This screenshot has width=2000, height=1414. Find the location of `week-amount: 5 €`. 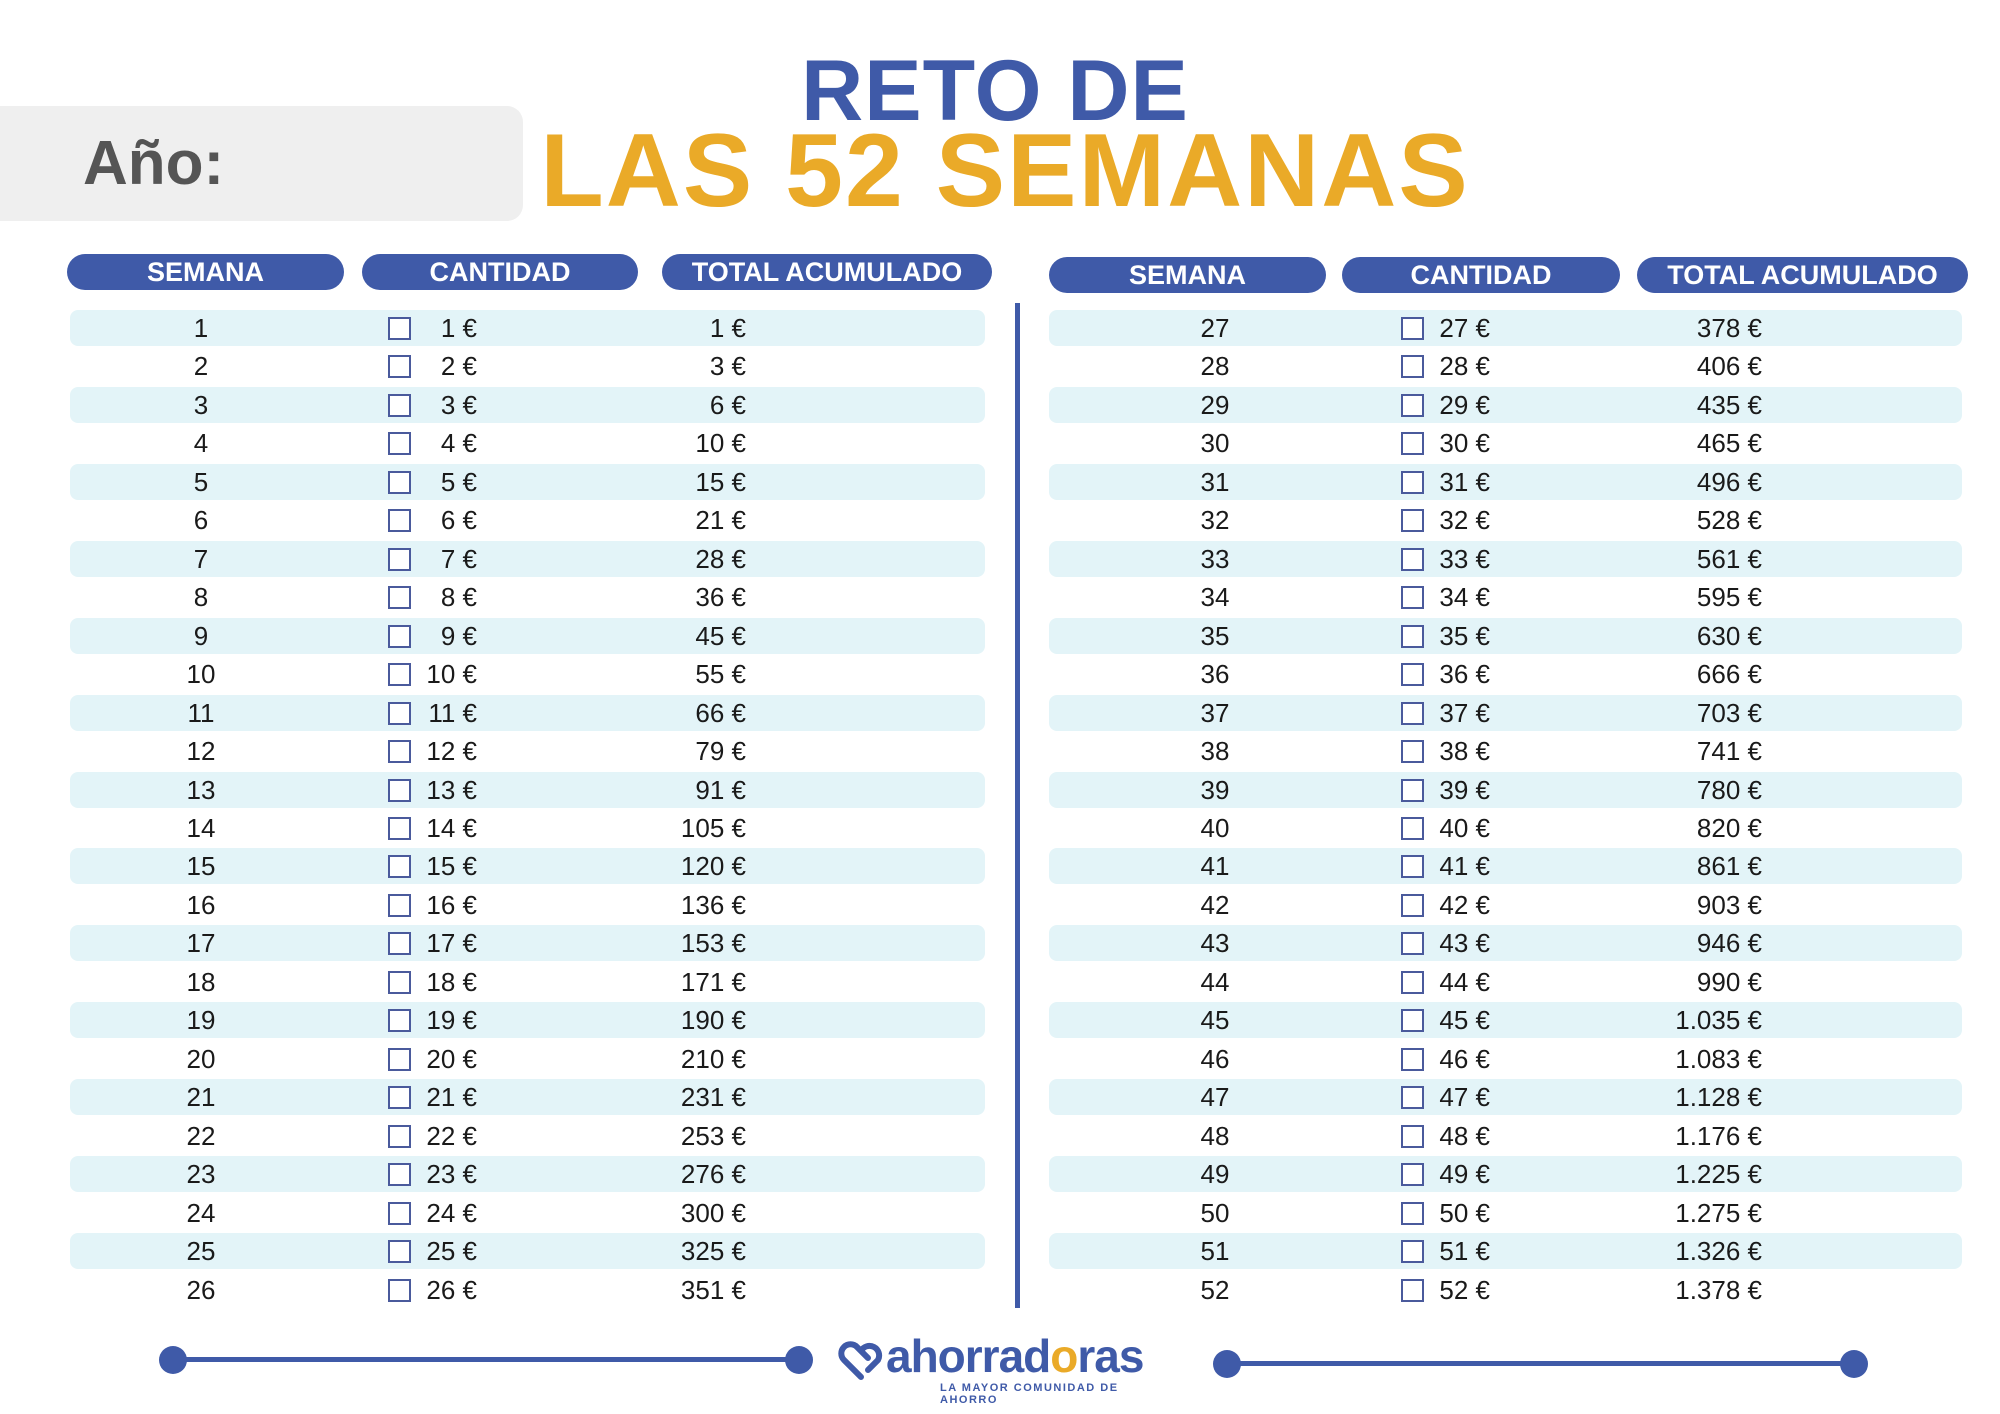

week-amount: 5 € is located at coordinates (458, 481).